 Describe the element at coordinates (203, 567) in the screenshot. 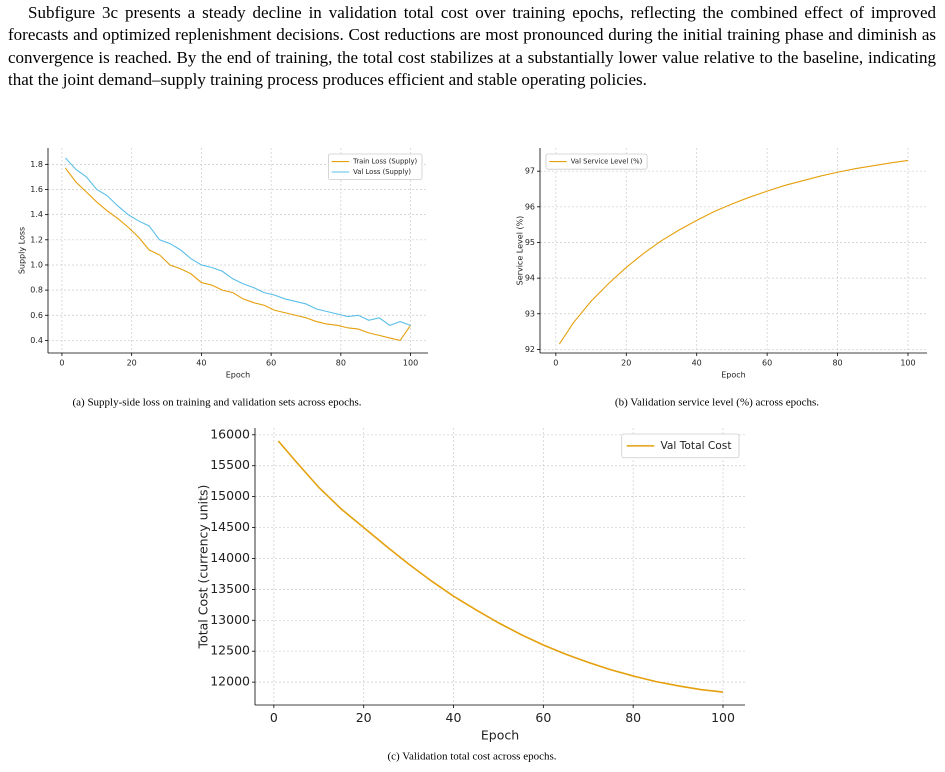

I see `y-axis-label: Total Cost (currency units)` at that location.